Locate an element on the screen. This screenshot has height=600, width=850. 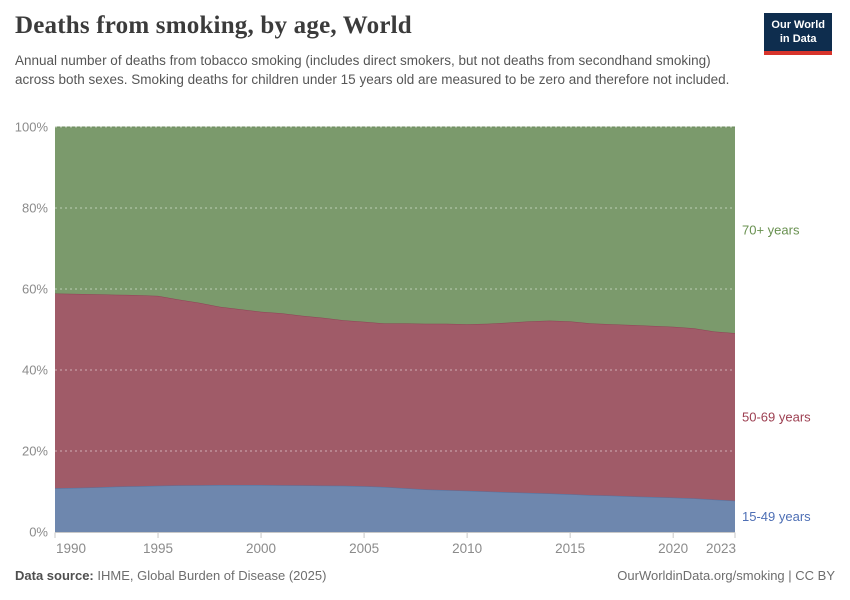
y-tick-label: 100% is located at coordinates (32, 127).